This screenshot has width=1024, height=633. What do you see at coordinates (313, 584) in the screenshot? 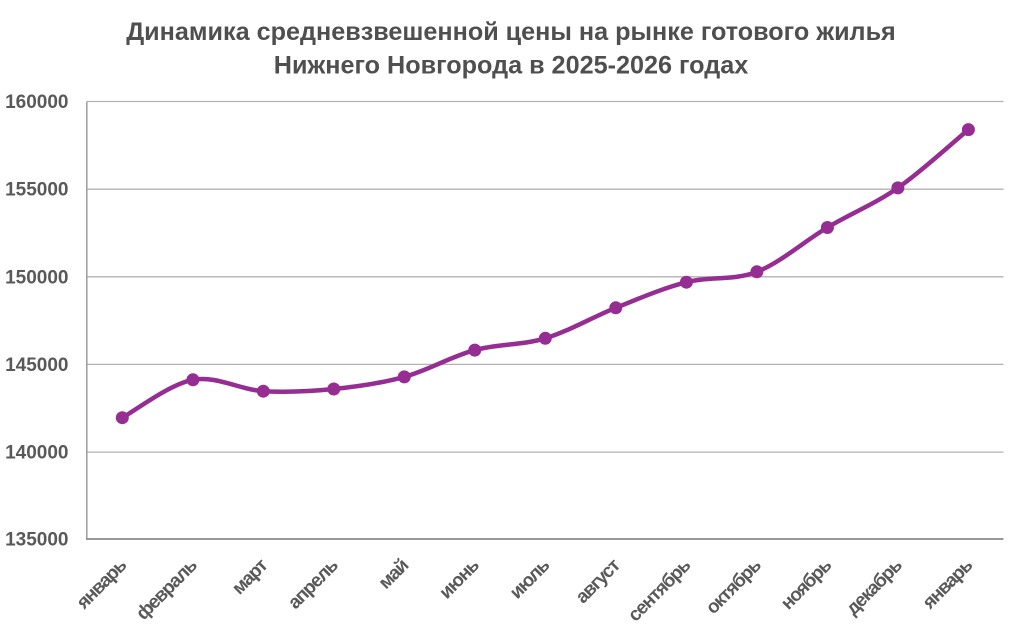
I see `svg-text: апрель` at bounding box center [313, 584].